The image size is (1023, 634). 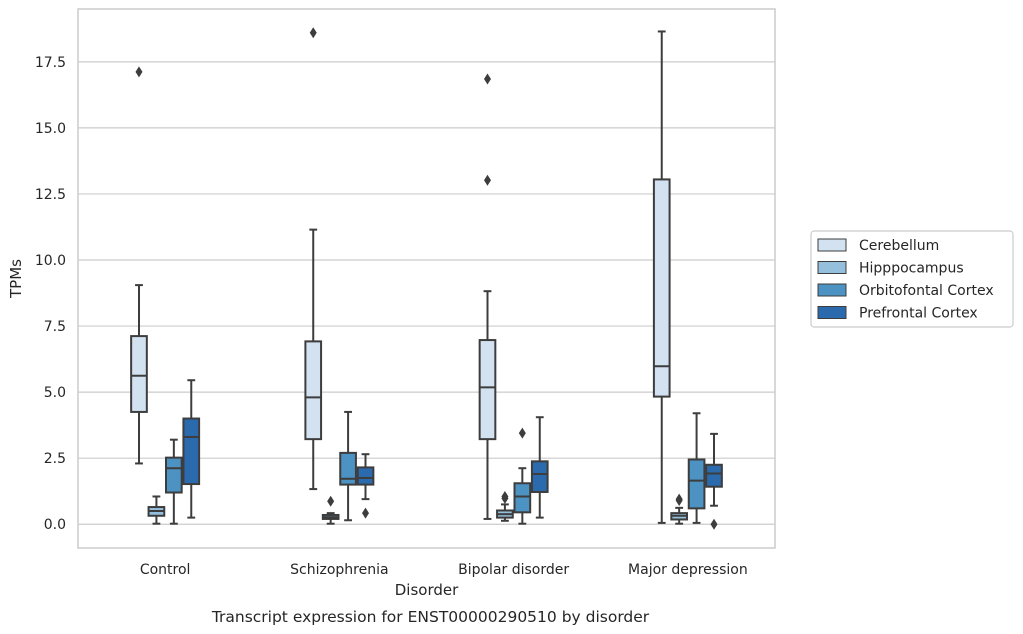 What do you see at coordinates (418, 507) in the screenshot?
I see `series-hipppocampus` at bounding box center [418, 507].